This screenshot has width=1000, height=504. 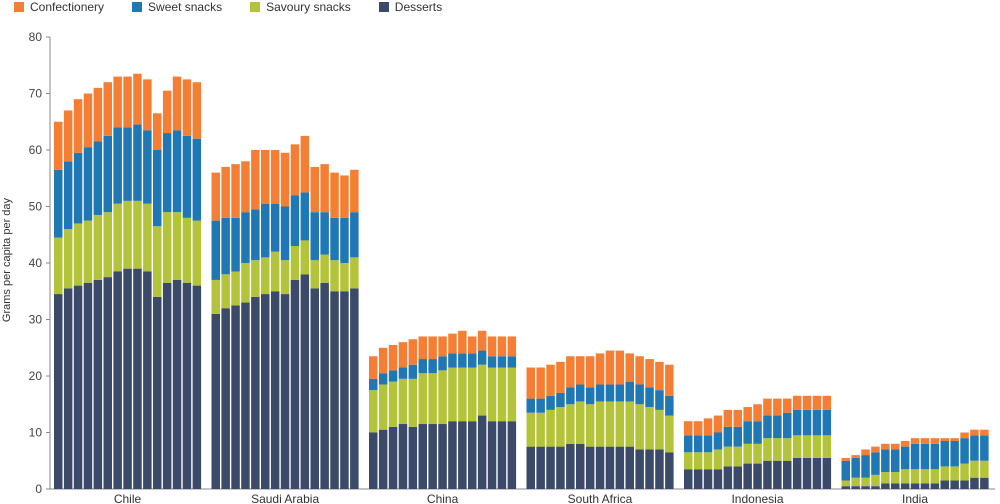 I want to click on legend-swatch-desserts, so click(x=383, y=7).